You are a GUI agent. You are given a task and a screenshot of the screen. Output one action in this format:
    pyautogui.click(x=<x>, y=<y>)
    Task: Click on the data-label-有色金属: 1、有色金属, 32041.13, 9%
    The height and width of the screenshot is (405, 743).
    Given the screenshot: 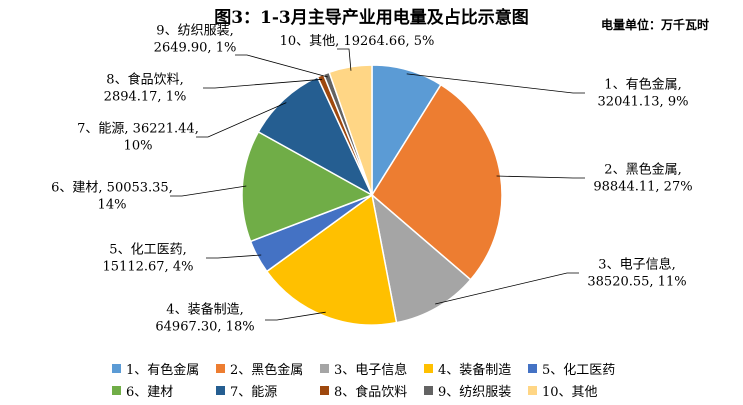 What is the action you would take?
    pyautogui.click(x=643, y=93)
    